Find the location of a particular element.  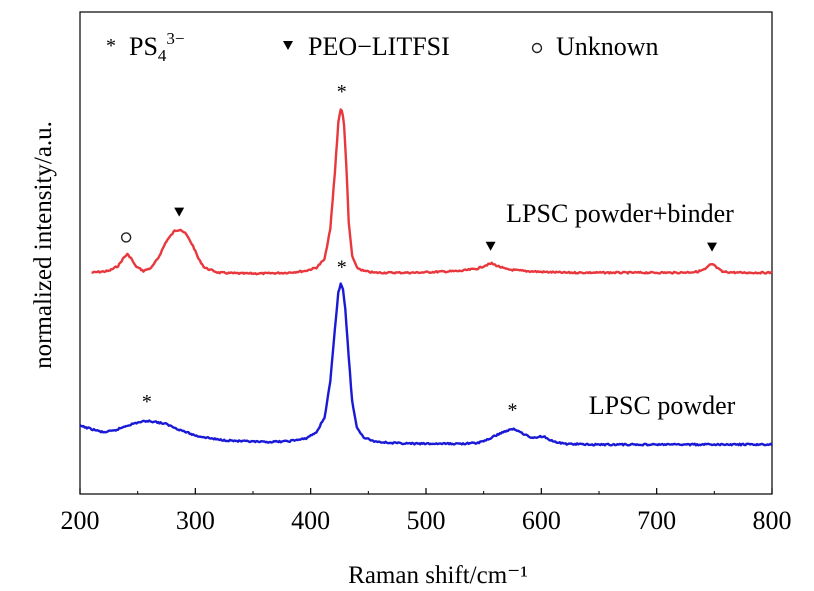

legend-triangle-icon is located at coordinates (288, 45).